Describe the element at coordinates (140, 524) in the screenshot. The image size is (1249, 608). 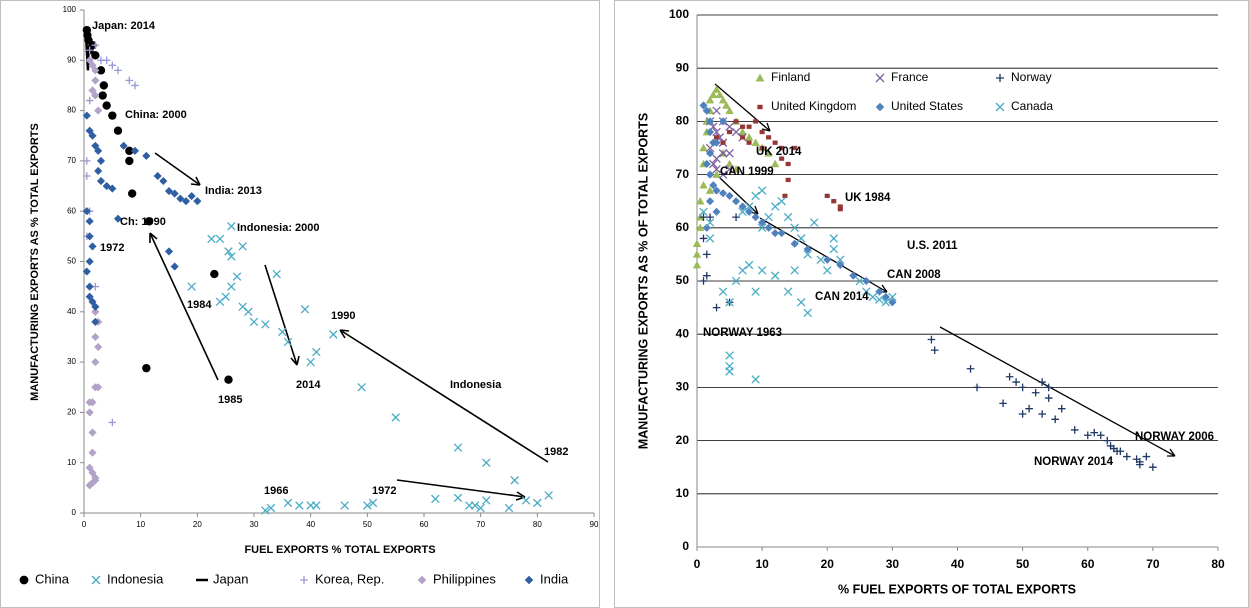
I see `x-tick-label: 10` at that location.